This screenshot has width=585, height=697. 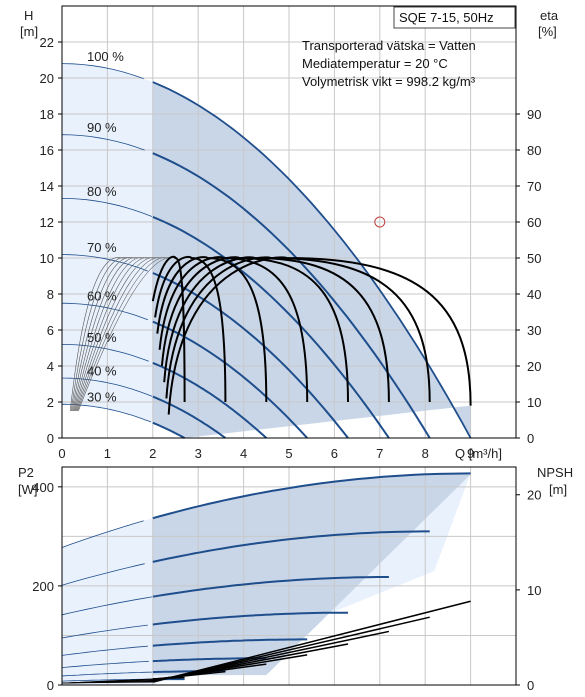 What do you see at coordinates (380, 222) in the screenshot?
I see `operating-point-marker` at bounding box center [380, 222].